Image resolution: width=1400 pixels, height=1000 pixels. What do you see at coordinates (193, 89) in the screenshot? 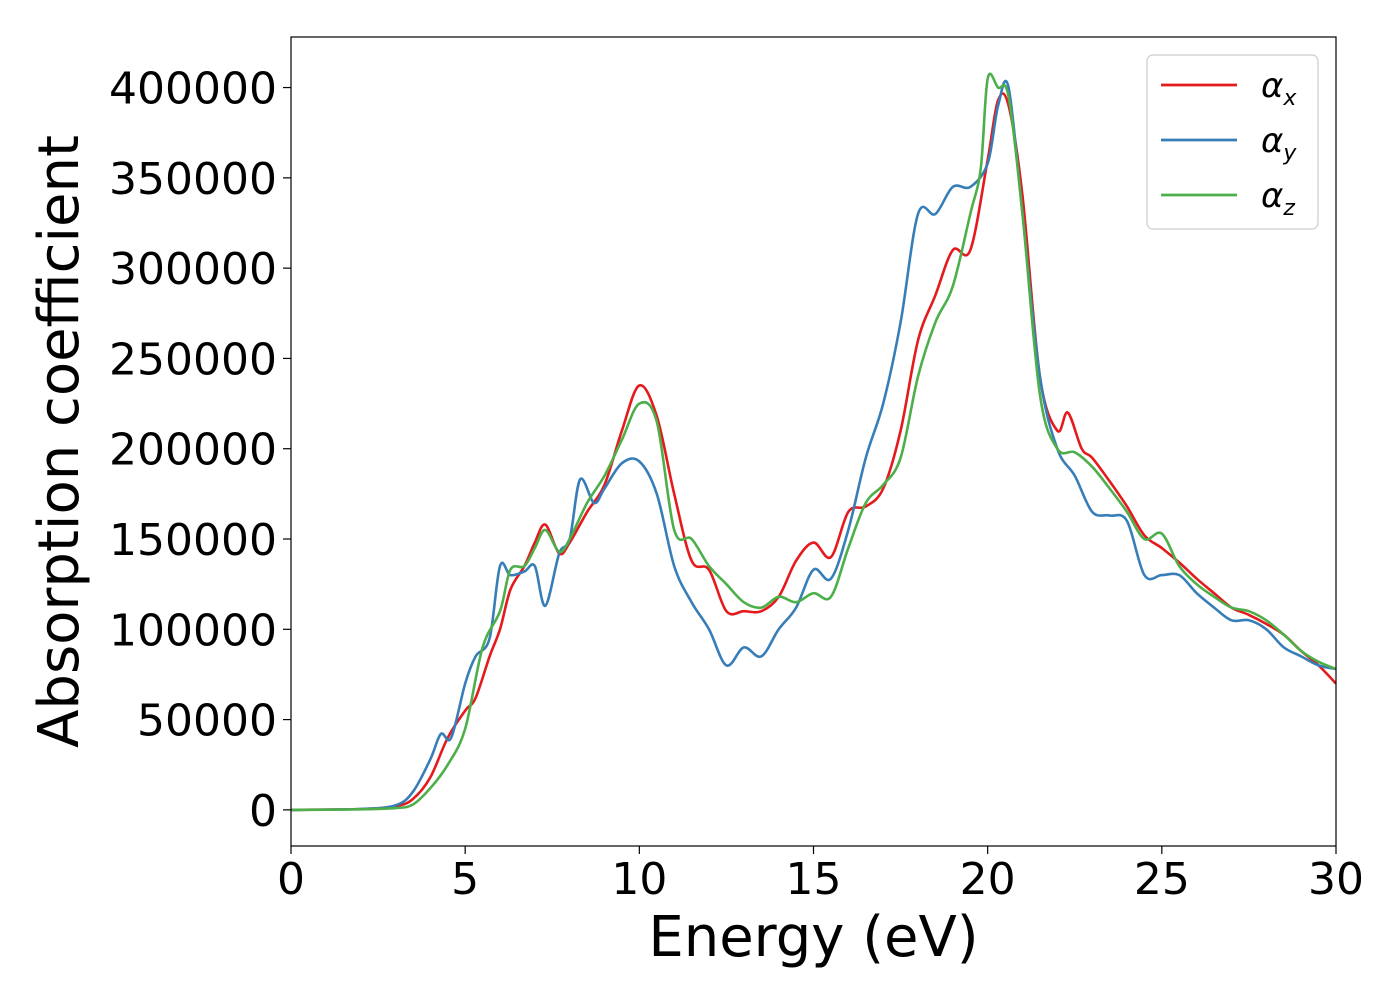
I see `y-tick-label: 400000` at bounding box center [193, 89].